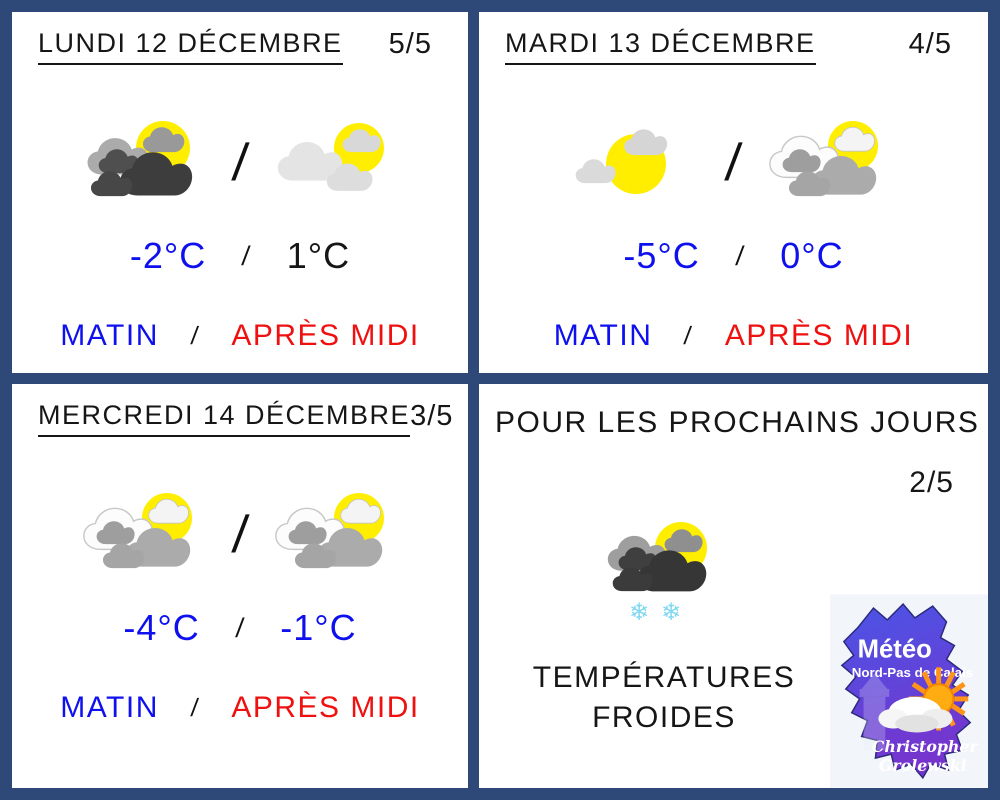 The height and width of the screenshot is (800, 1000). Describe the element at coordinates (926, 746) in the screenshot. I see `logo-author-line1: Christopher` at that location.